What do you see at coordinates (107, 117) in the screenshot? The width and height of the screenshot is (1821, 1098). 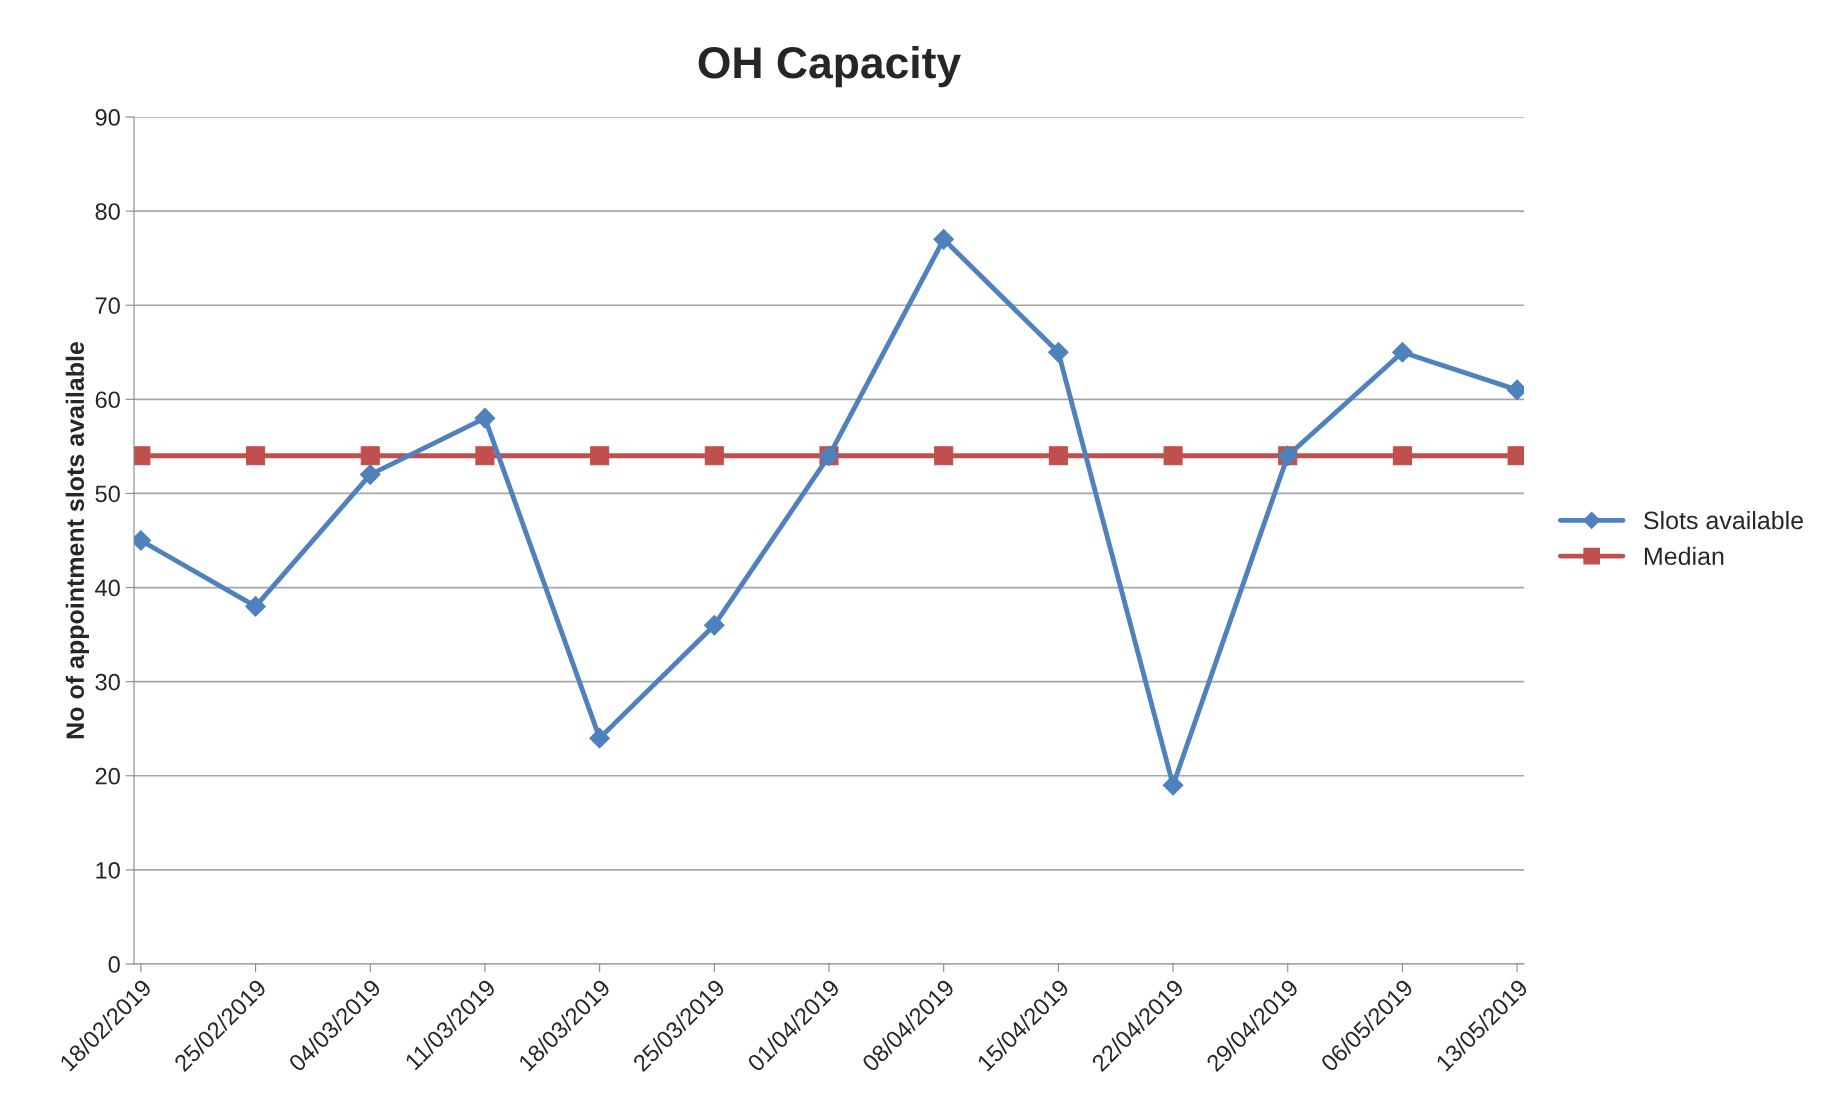 I see `y-tick-label: 90` at bounding box center [107, 117].